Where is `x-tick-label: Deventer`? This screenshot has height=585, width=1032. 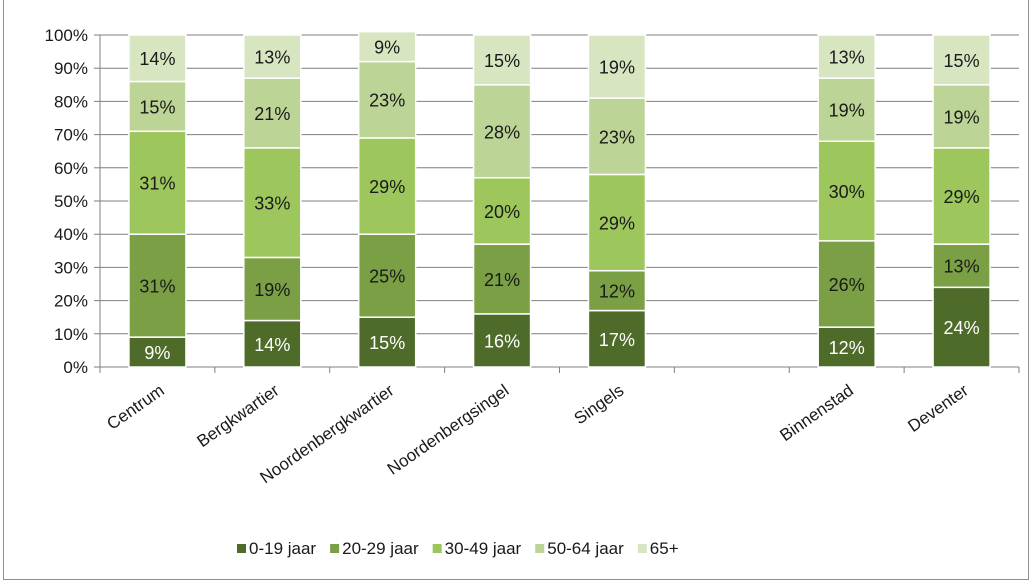
x-tick-label: Deventer is located at coordinates (938, 408).